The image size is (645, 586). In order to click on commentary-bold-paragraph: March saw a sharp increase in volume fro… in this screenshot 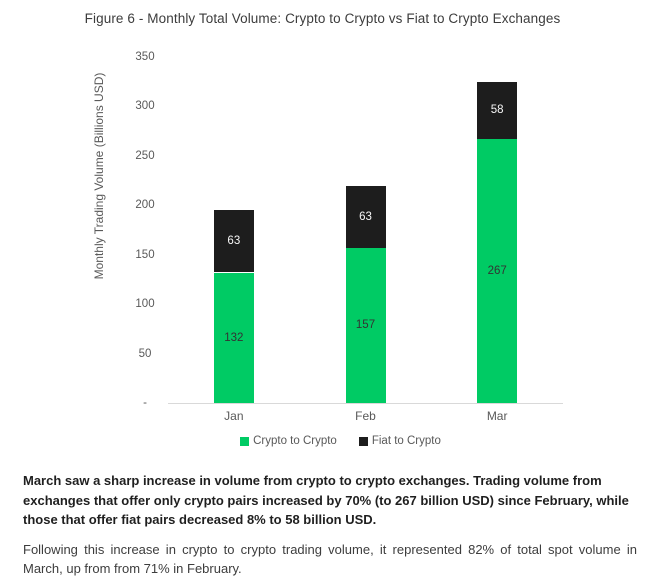, I will do `click(326, 500)`.